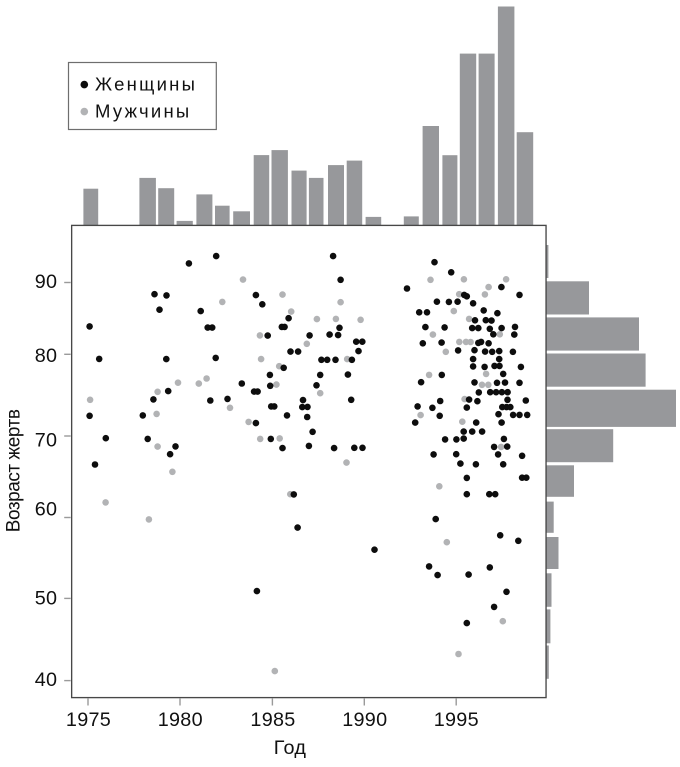 Image resolution: width=680 pixels, height=767 pixels. What do you see at coordinates (46, 510) in the screenshot?
I see `svg-text: 60` at bounding box center [46, 510].